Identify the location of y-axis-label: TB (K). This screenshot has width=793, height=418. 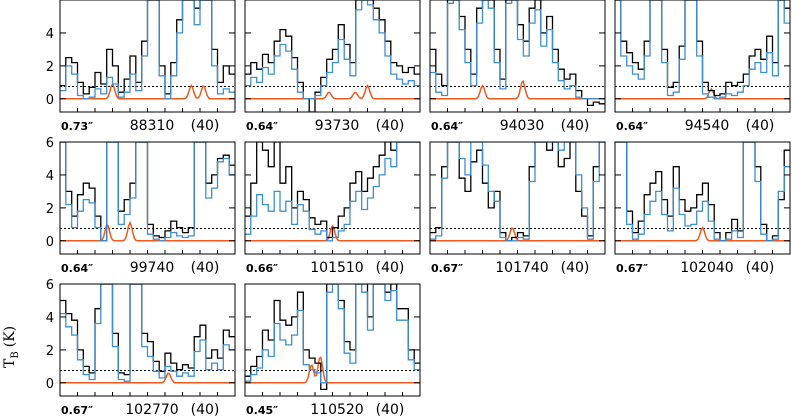
(11, 347).